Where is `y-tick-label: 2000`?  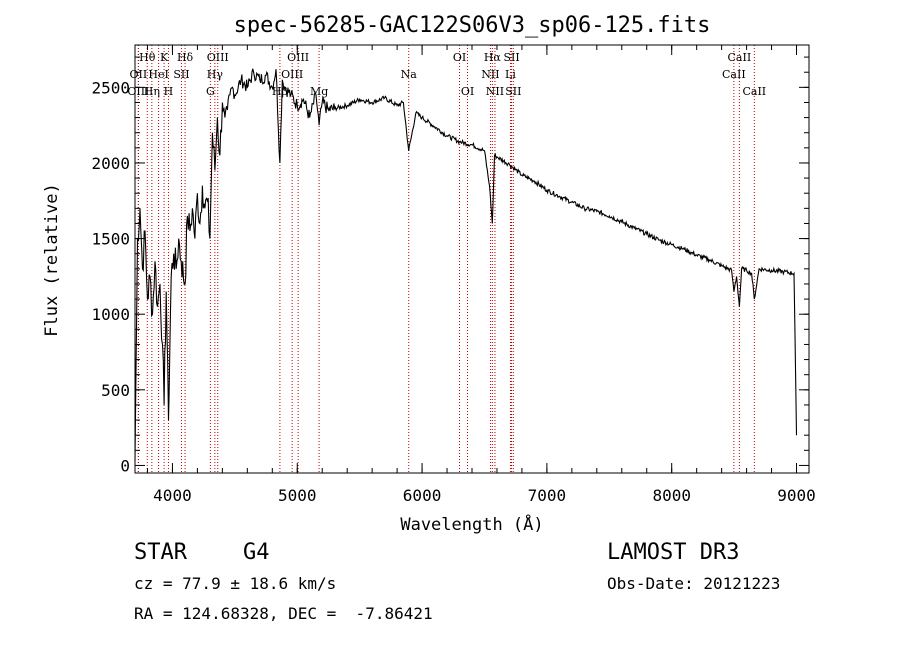
y-tick-label: 2000 is located at coordinates (110, 163).